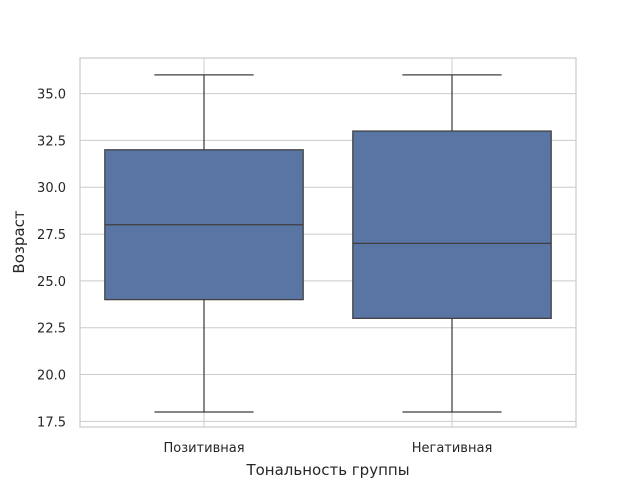  Describe the element at coordinates (51, 95) in the screenshot. I see `y-tick-label: 35.0` at that location.